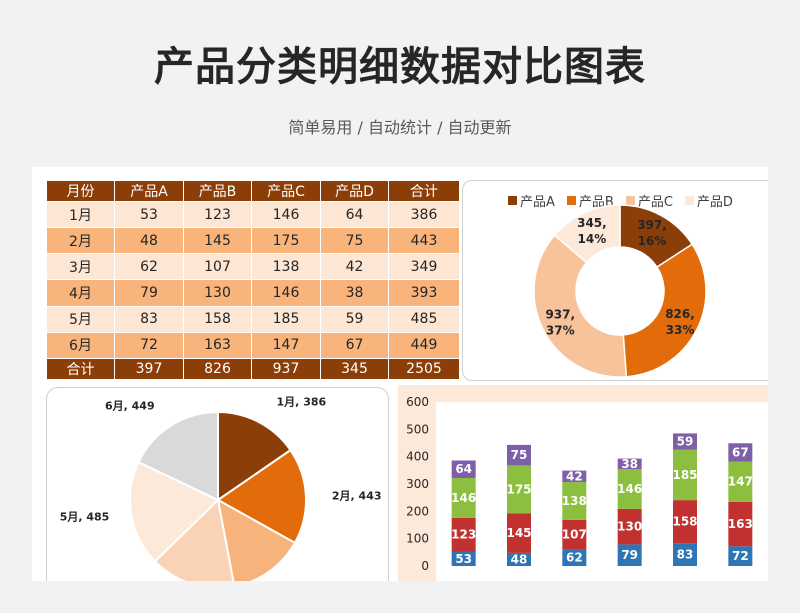 Image resolution: width=800 pixels, height=613 pixels. What do you see at coordinates (425, 566) in the screenshot?
I see `y-tick-label: 0` at bounding box center [425, 566].